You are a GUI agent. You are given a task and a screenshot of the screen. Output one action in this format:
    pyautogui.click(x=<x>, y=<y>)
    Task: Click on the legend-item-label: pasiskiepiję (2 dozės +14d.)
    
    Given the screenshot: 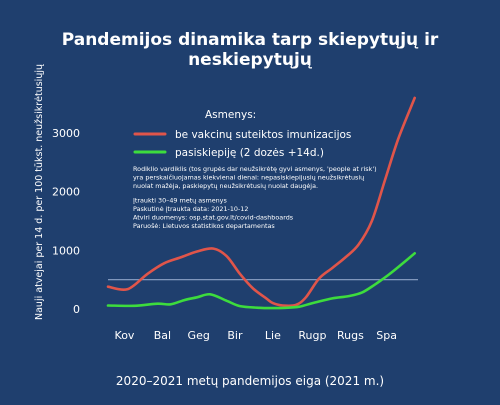 What is the action you would take?
    pyautogui.click(x=249, y=153)
    